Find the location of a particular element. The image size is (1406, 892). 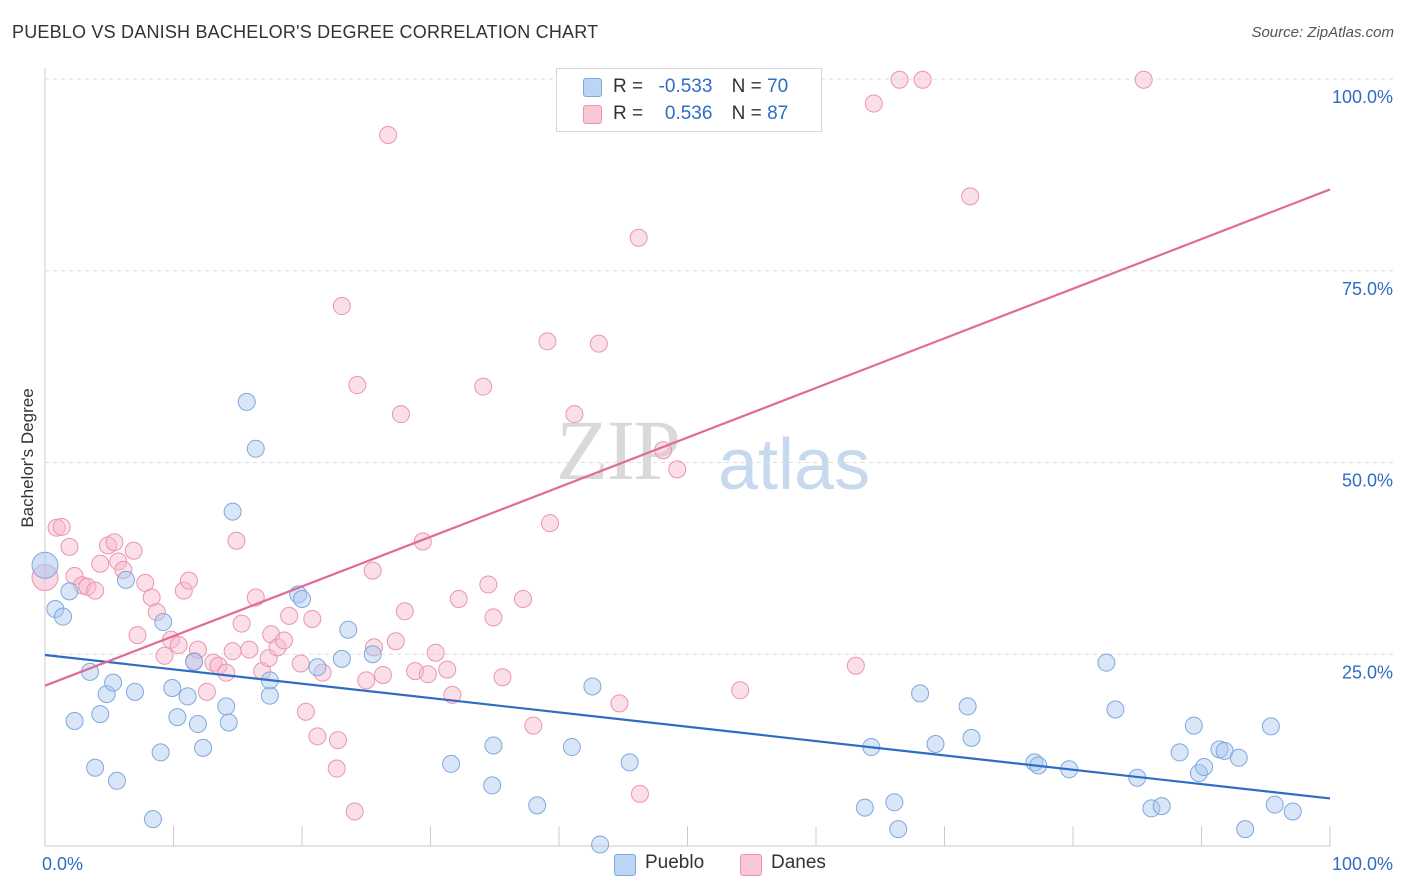

stats-row-pueblo: R = -0.533 N = 70 is located at coordinates (689, 86).